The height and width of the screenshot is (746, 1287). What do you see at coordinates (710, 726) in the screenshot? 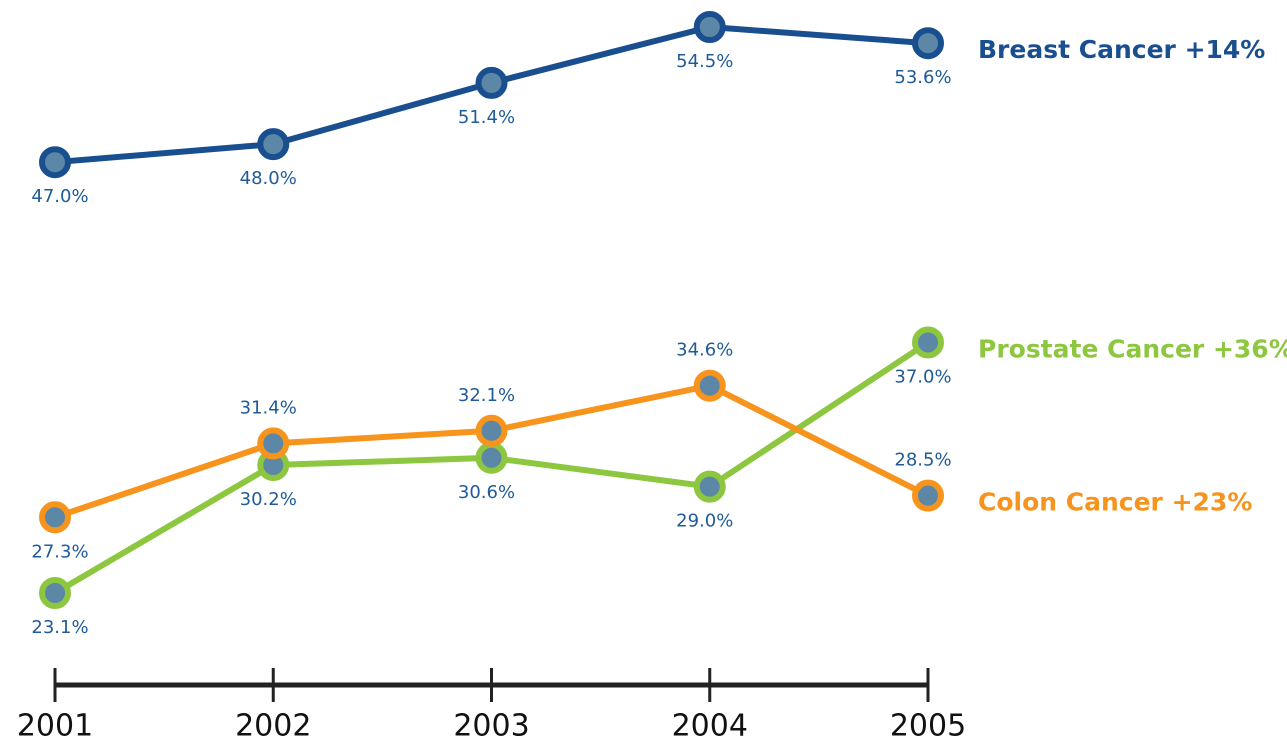
I see `x-tick-label: 2004` at bounding box center [710, 726].